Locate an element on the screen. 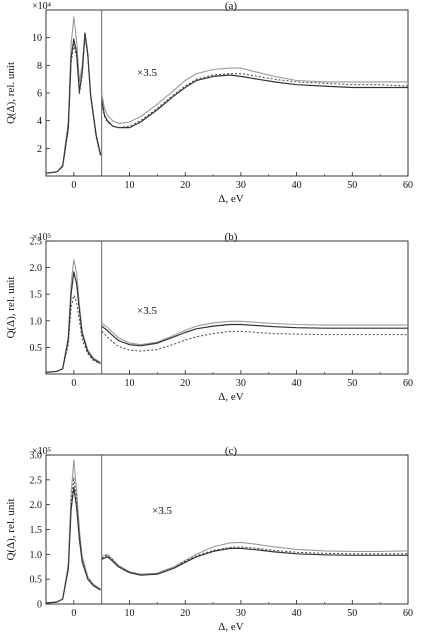 This screenshot has width=435, height=640. y-tick-label: 3.0 is located at coordinates (36, 456).